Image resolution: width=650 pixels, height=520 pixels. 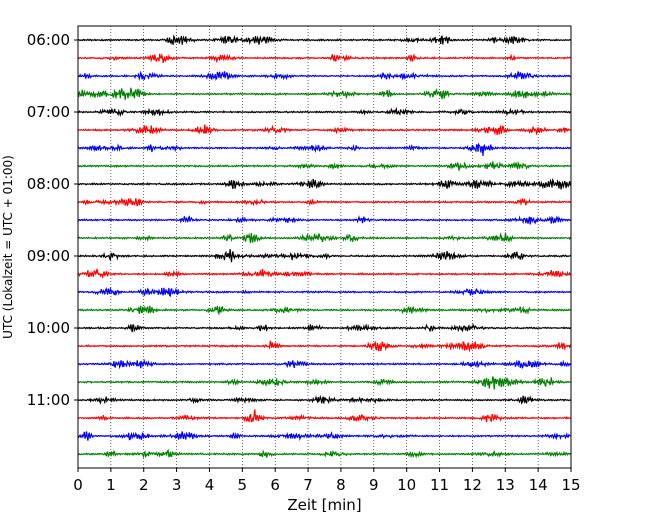 What do you see at coordinates (52, 220) in the screenshot?
I see `y-axis-ticks: 06:00 07:00 08:00 09:00 10:00 11:00` at bounding box center [52, 220].